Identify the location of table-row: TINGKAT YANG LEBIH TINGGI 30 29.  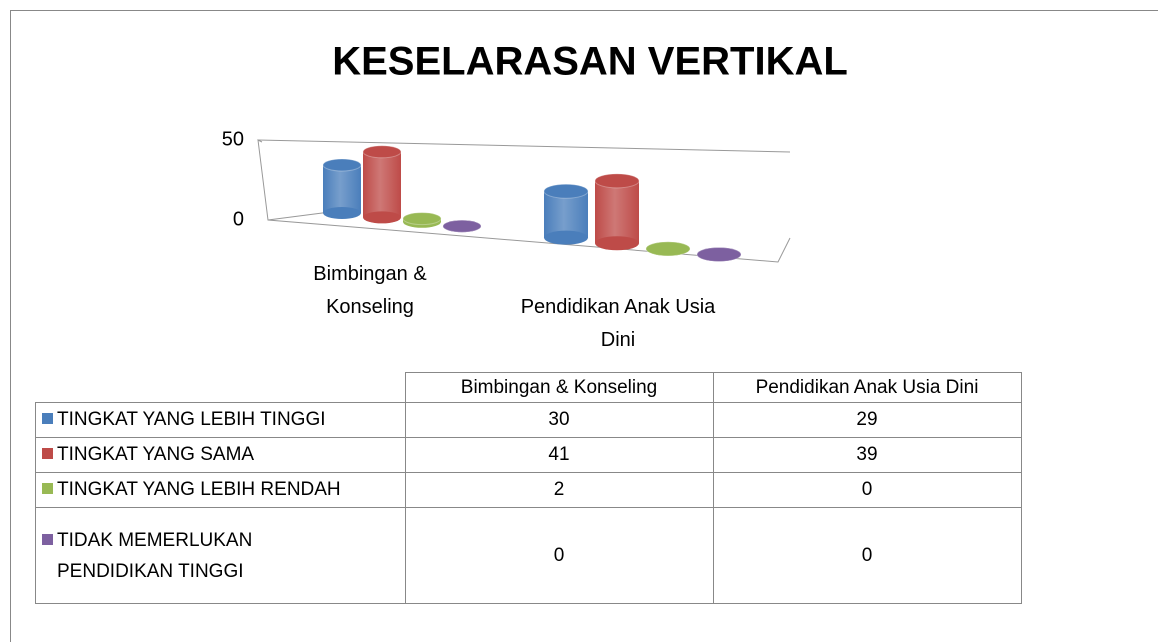
(528, 420).